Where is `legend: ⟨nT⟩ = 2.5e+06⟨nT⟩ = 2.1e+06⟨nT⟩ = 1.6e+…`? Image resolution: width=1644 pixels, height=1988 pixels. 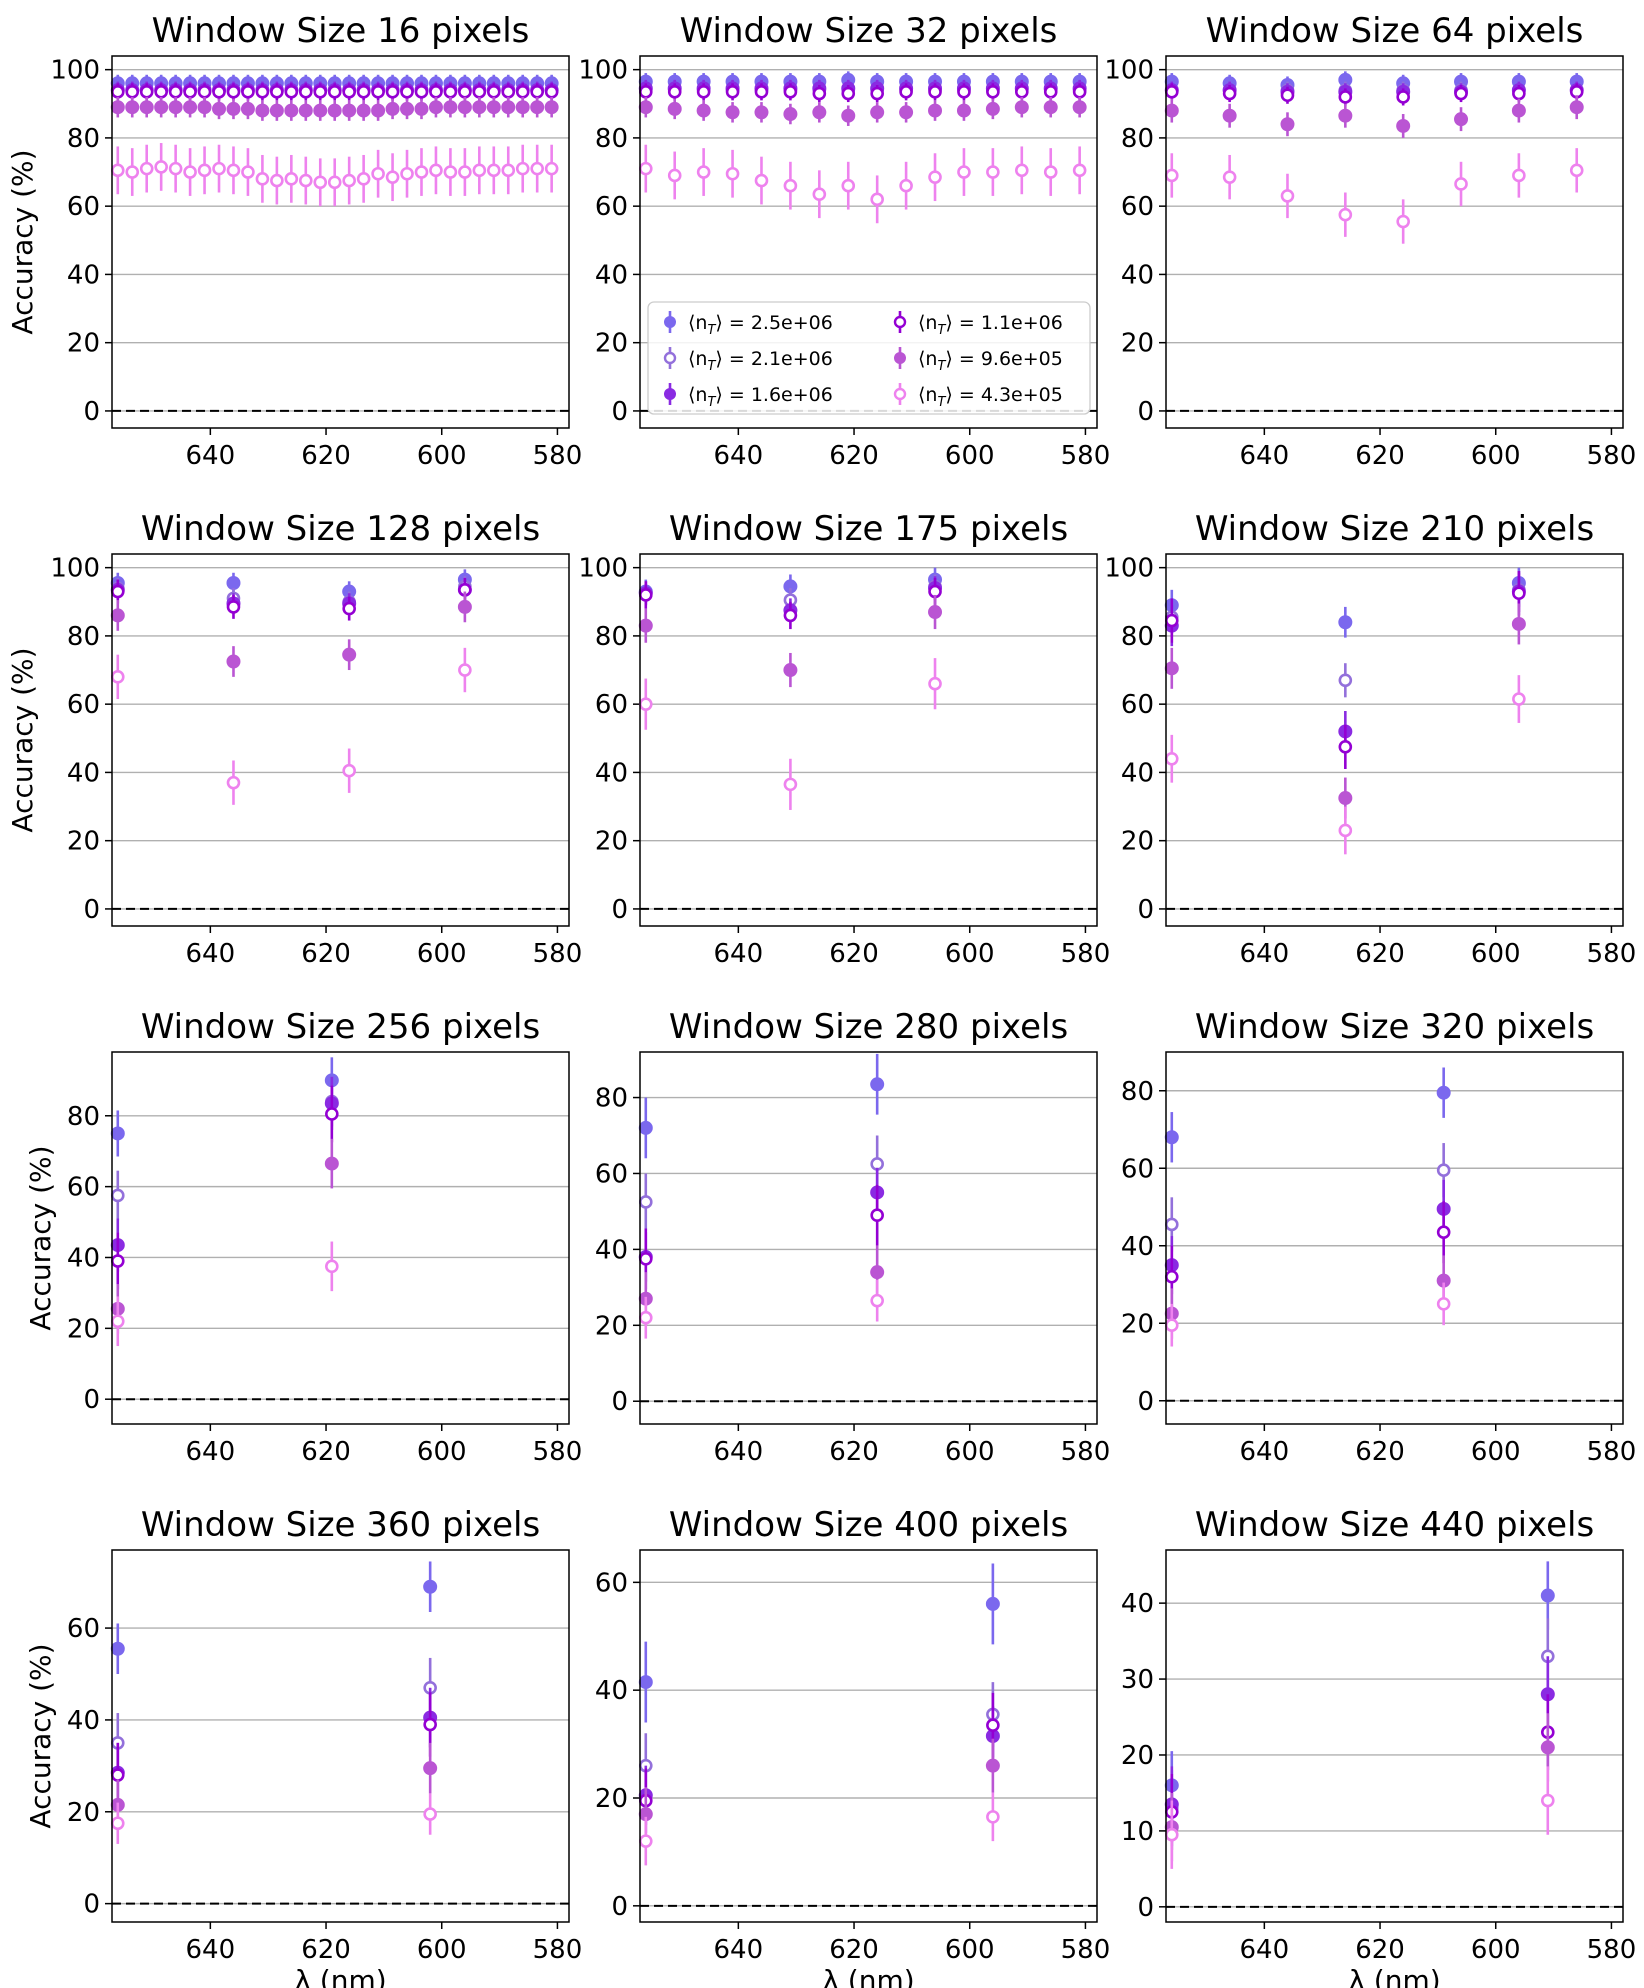 legend: ⟨nT⟩ = 2.5e+06⟨nT⟩ = 2.1e+06⟨nT⟩ = 1.6e+… is located at coordinates (869, 358).